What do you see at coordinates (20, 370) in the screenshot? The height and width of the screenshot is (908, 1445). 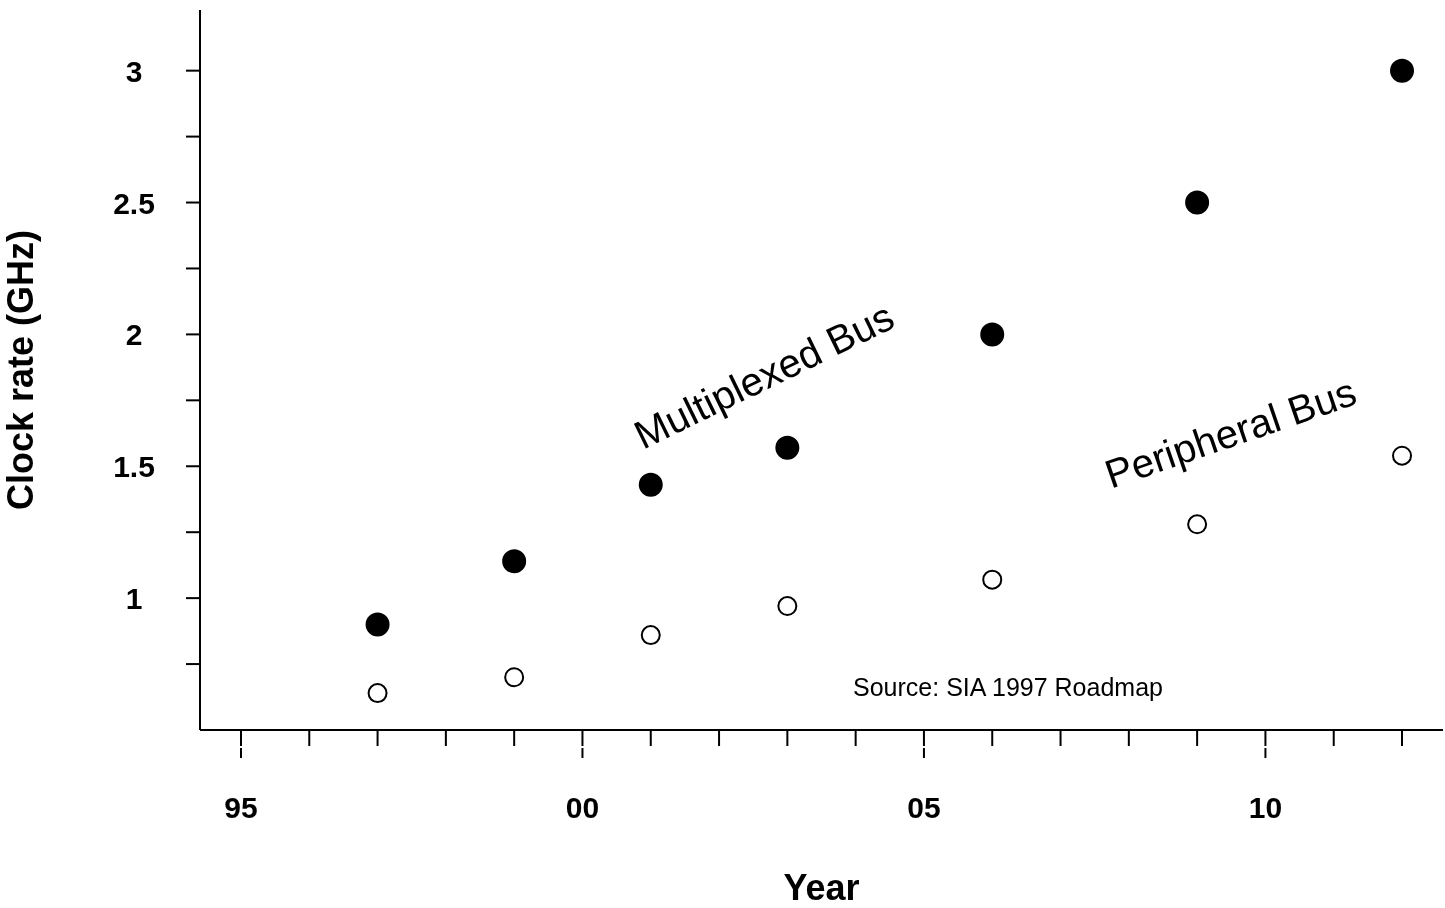 I see `y-axis-title: Clock rate (GHz)` at bounding box center [20, 370].